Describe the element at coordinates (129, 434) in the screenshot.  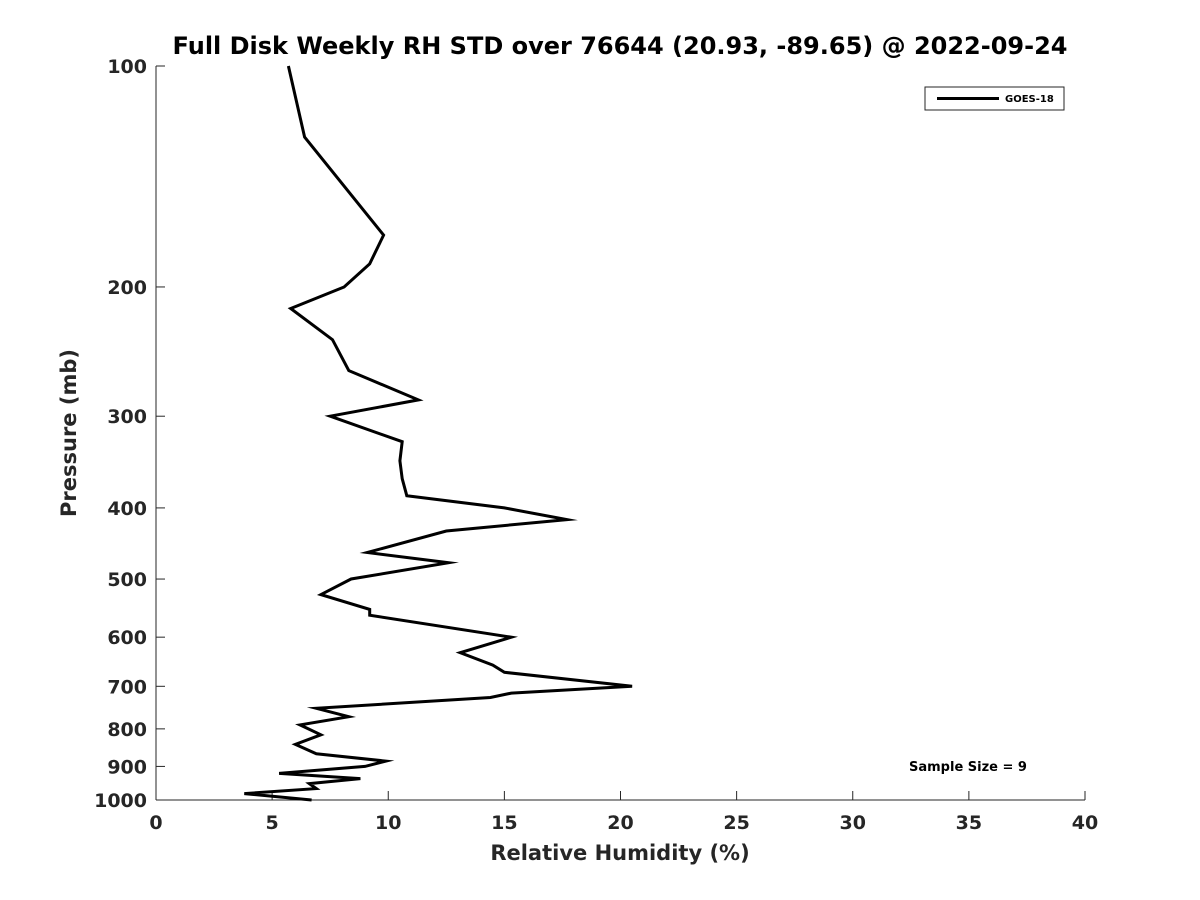
I see `y-ticks: 100 200 300 400 500 600 700 800 900 1000` at that location.